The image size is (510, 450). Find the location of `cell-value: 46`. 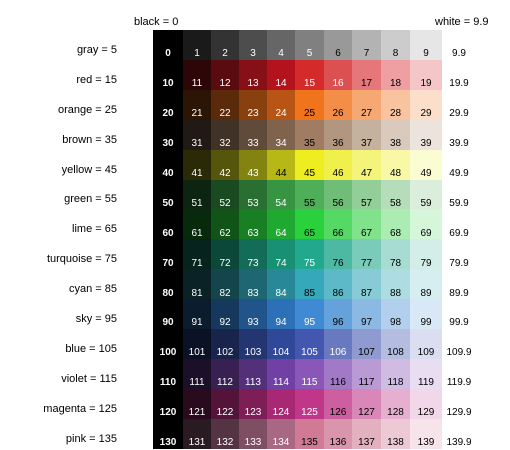

cell-value: 46 is located at coordinates (338, 173).